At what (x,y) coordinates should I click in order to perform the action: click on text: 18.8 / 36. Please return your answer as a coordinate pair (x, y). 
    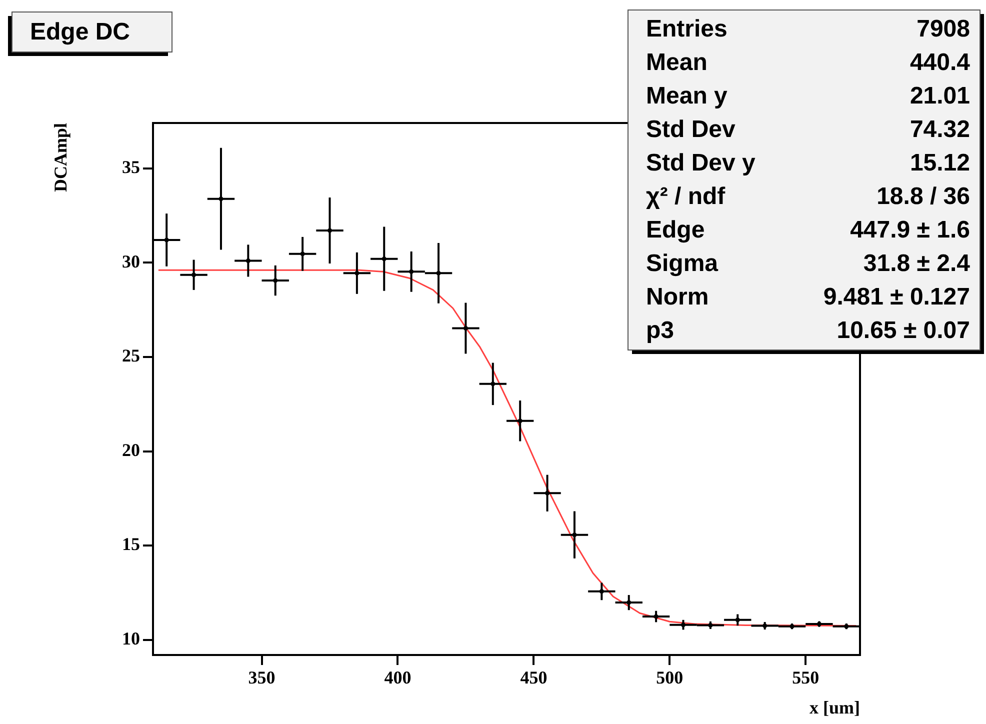
    Looking at the image, I should click on (923, 196).